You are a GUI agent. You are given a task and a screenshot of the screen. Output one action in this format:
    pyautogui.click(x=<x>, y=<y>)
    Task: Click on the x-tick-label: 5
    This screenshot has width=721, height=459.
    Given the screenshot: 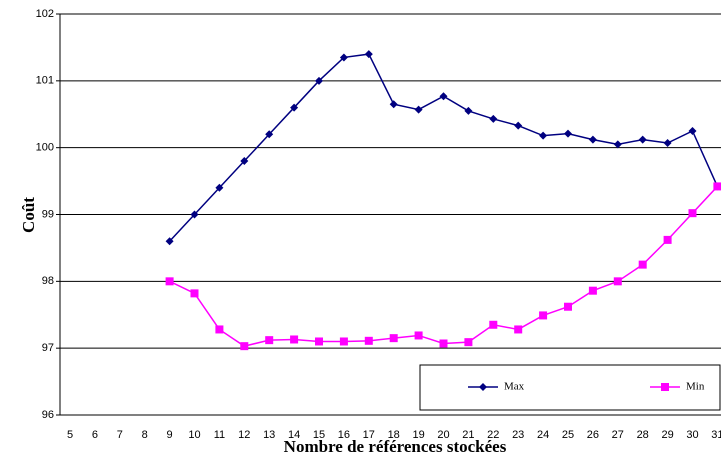 What is the action you would take?
    pyautogui.click(x=70, y=435)
    